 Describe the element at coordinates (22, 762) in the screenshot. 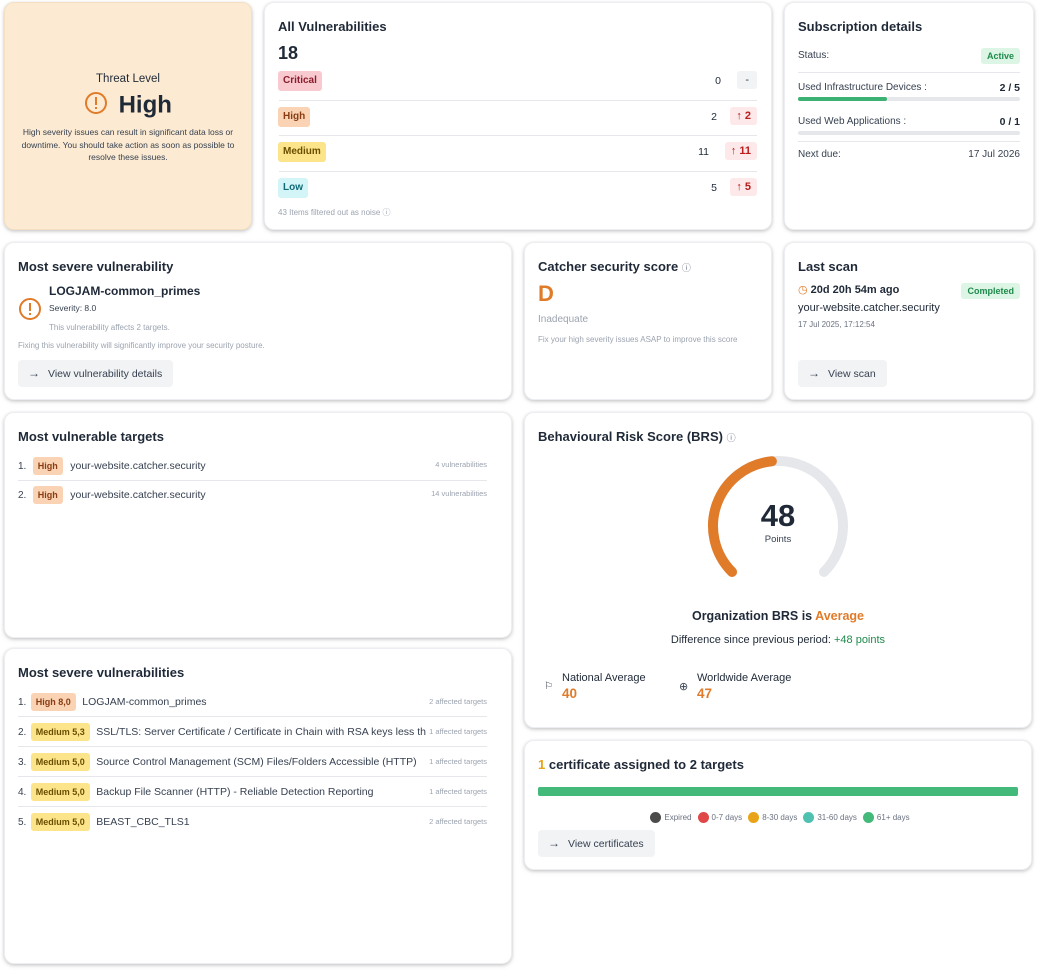

I see `row-index: 3.` at that location.